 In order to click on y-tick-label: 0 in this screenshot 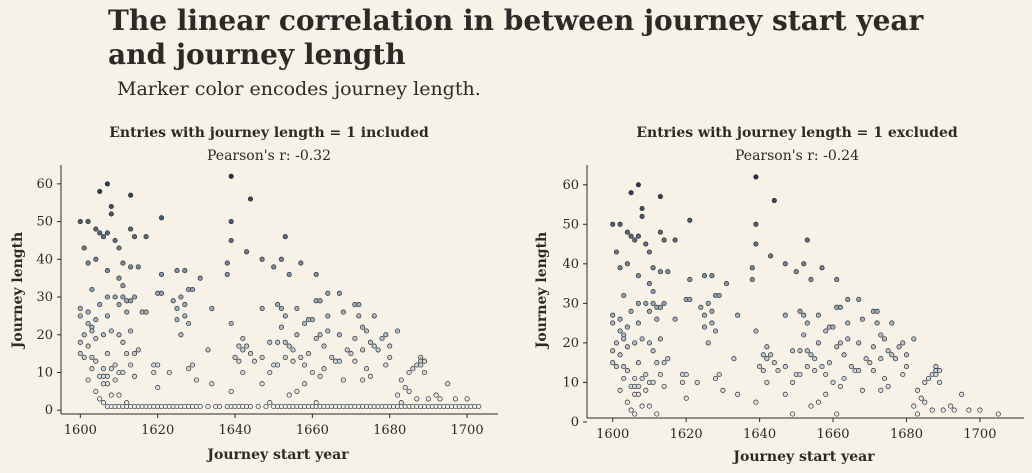, I will do `click(575, 422)`.